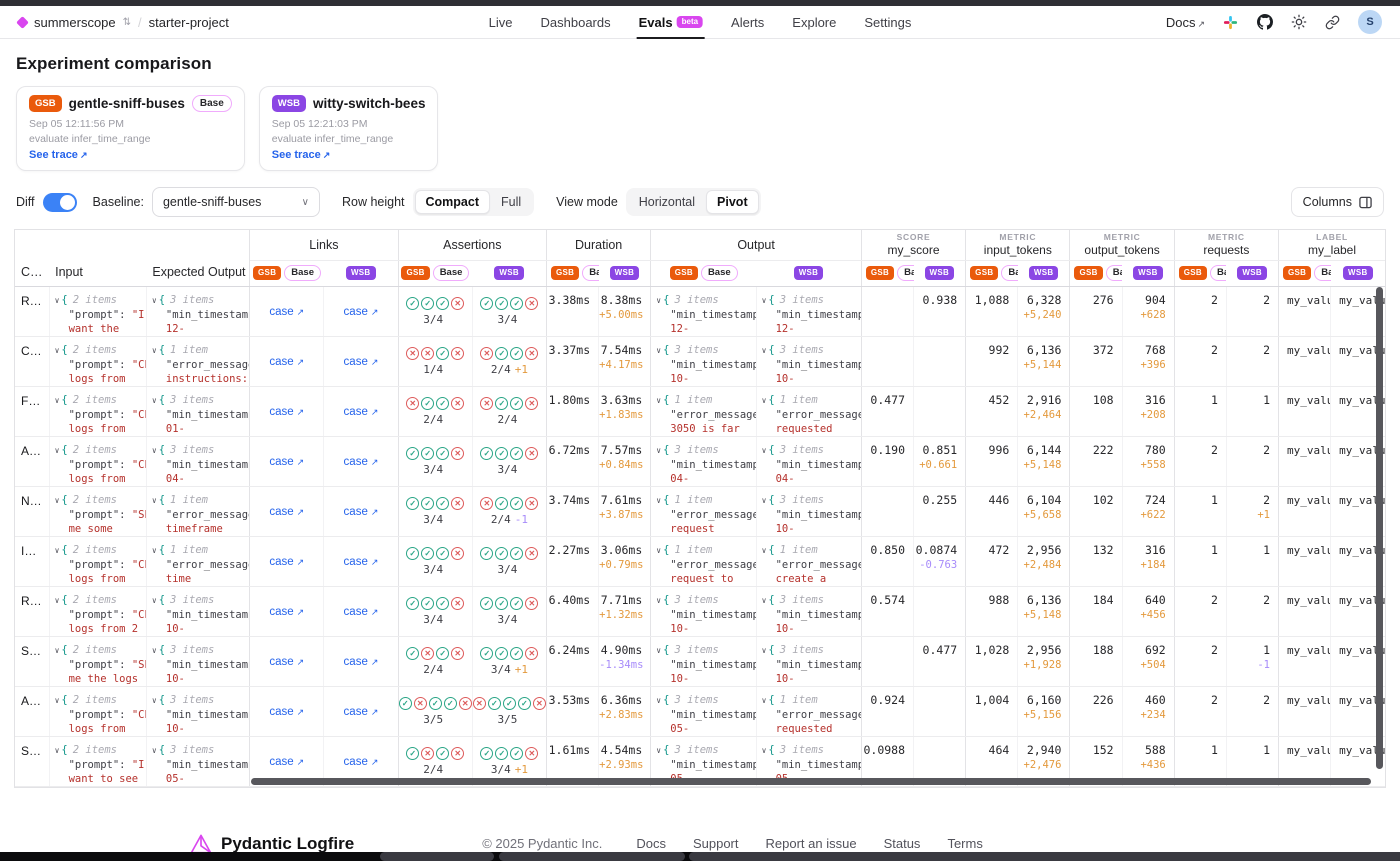 Image resolution: width=1400 pixels, height=861 pixels. What do you see at coordinates (756, 245) in the screenshot?
I see `group-header-output: Output` at bounding box center [756, 245].